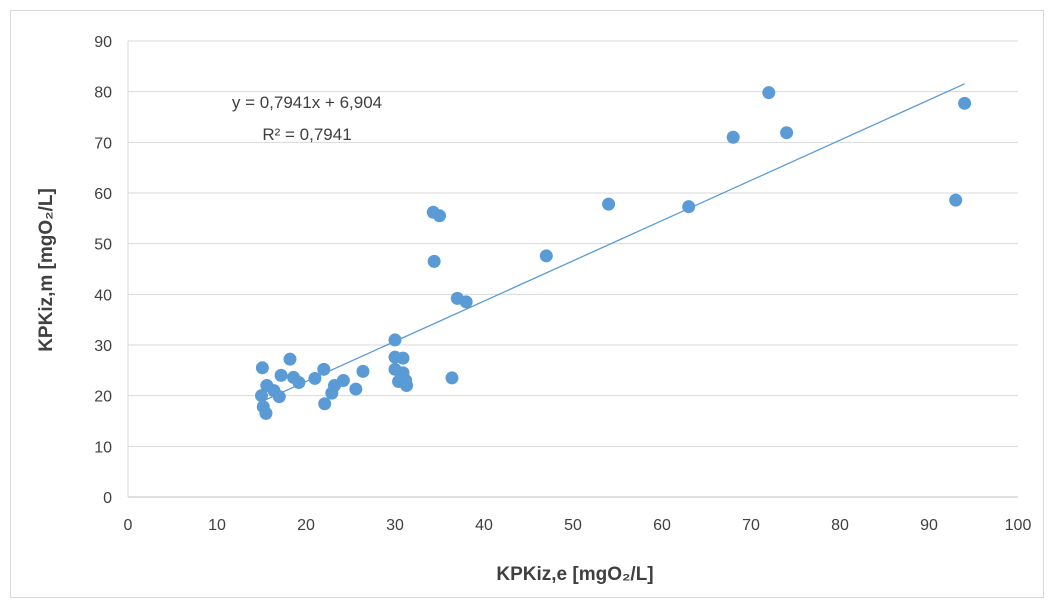 The image size is (1054, 608). What do you see at coordinates (1018, 525) in the screenshot?
I see `x-tick-label: 100` at bounding box center [1018, 525].